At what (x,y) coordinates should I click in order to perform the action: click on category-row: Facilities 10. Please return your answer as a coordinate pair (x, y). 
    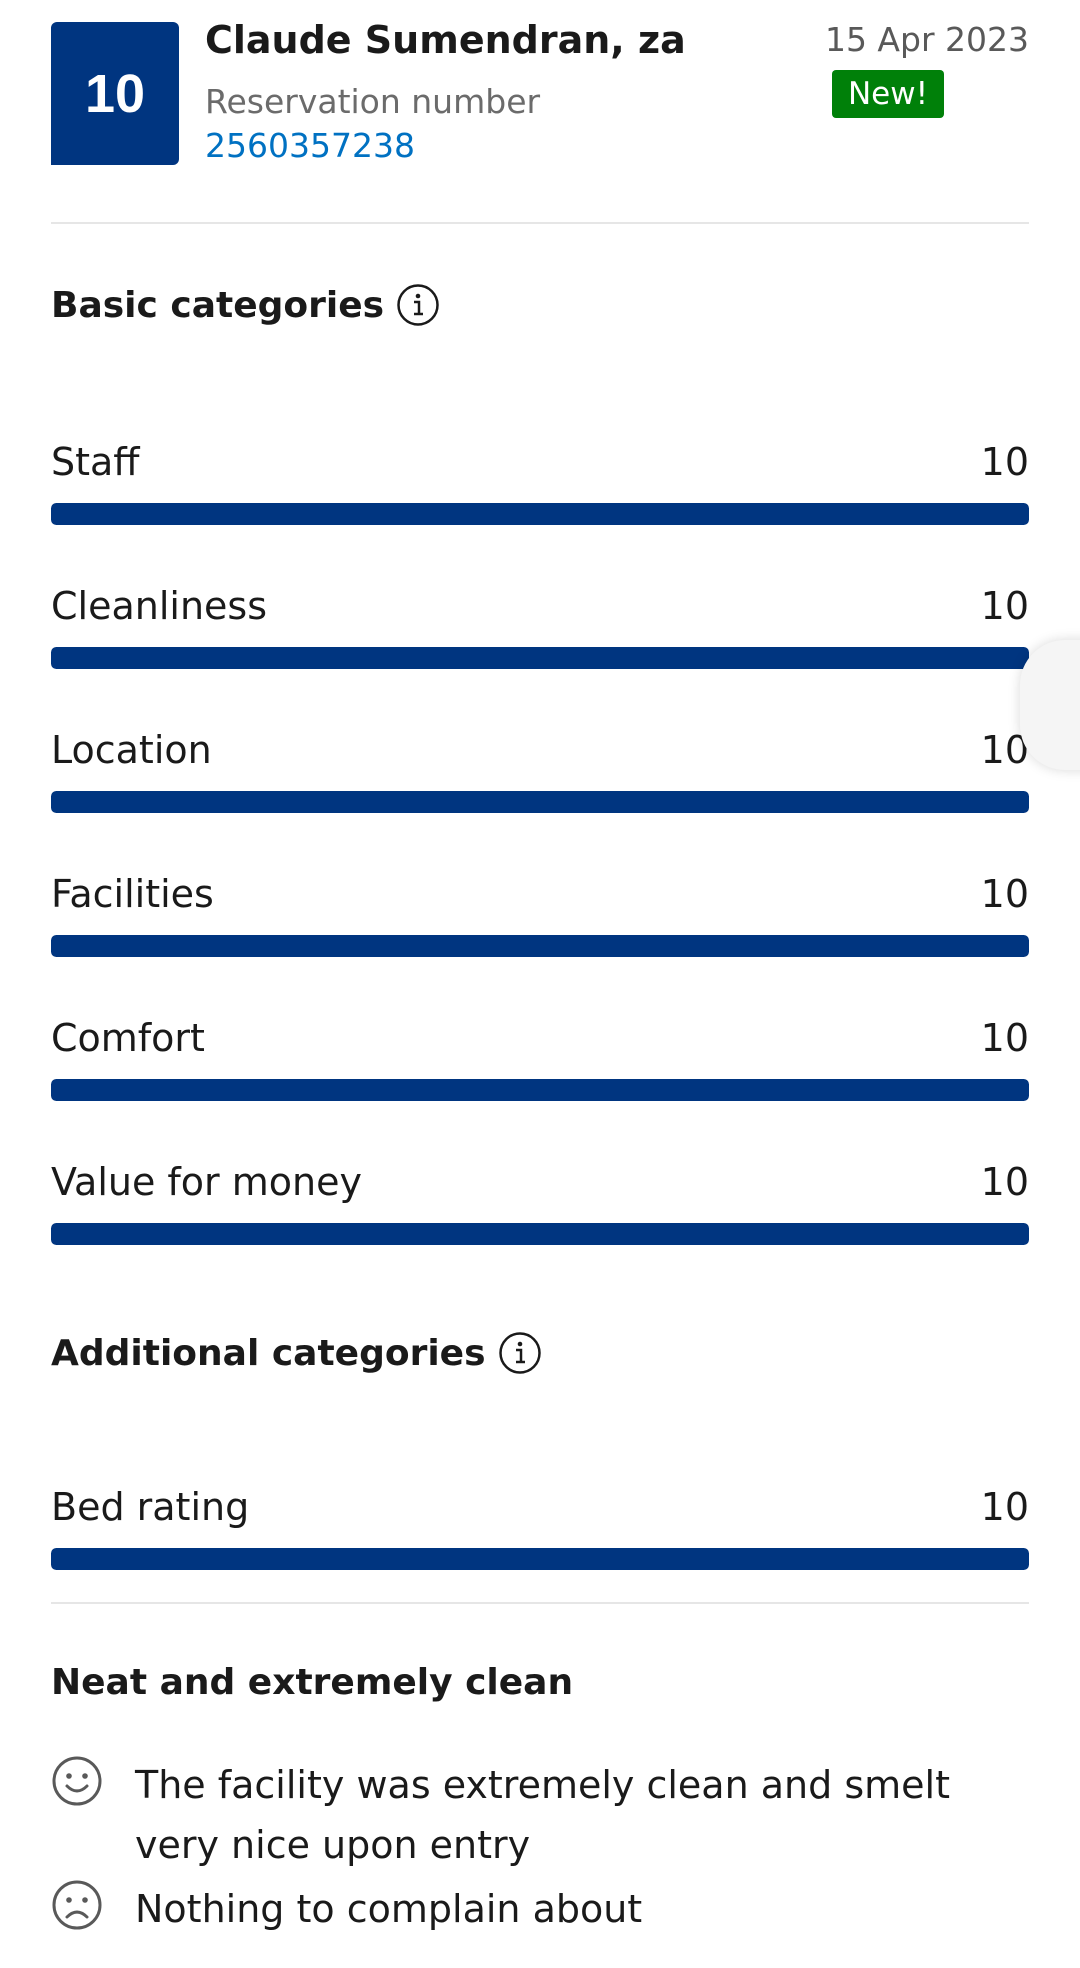
    Looking at the image, I should click on (540, 917).